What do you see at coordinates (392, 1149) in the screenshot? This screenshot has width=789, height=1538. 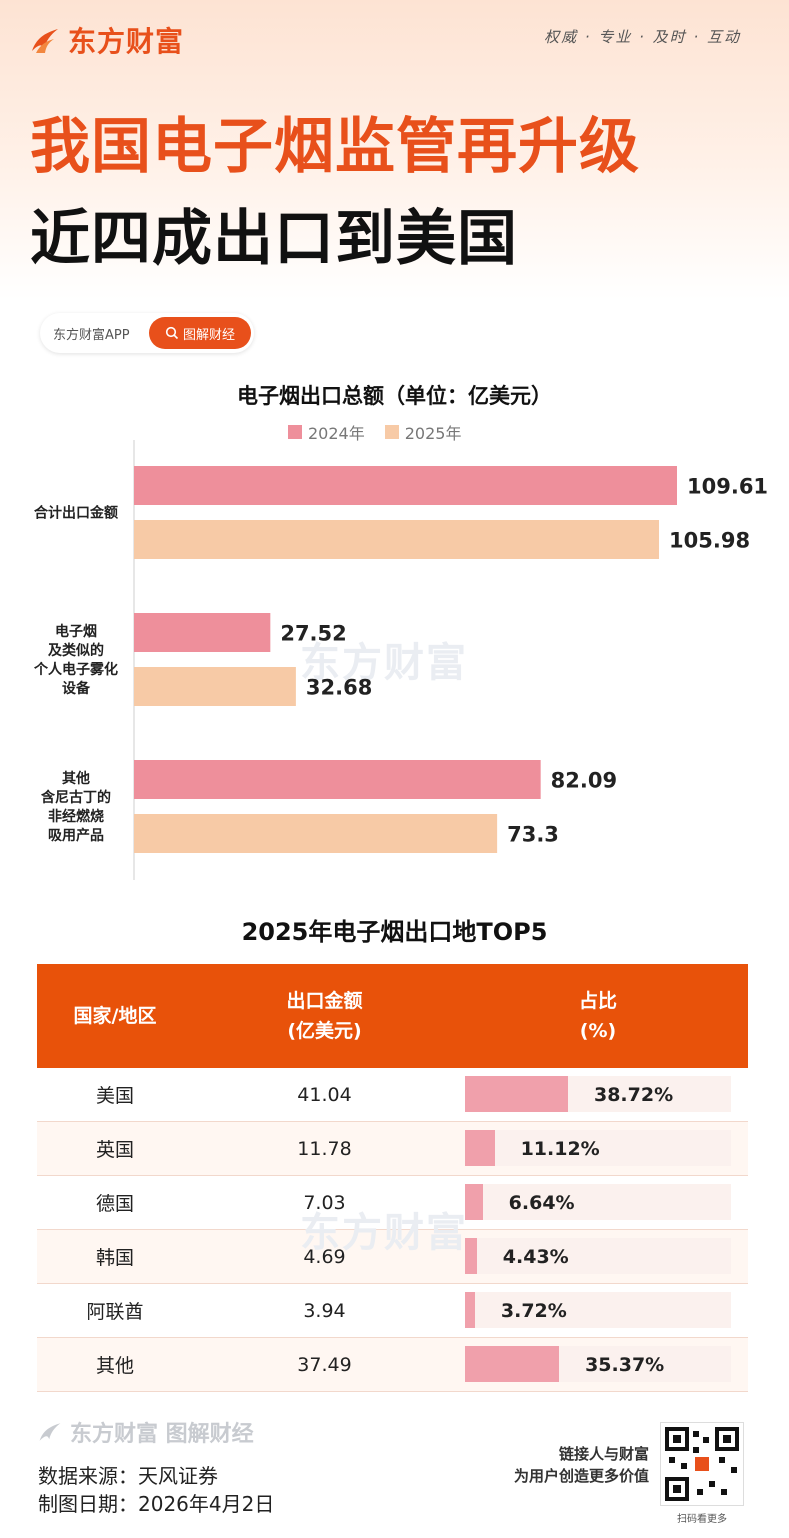 I see `table-row: 英国 11.78 11.12%` at bounding box center [392, 1149].